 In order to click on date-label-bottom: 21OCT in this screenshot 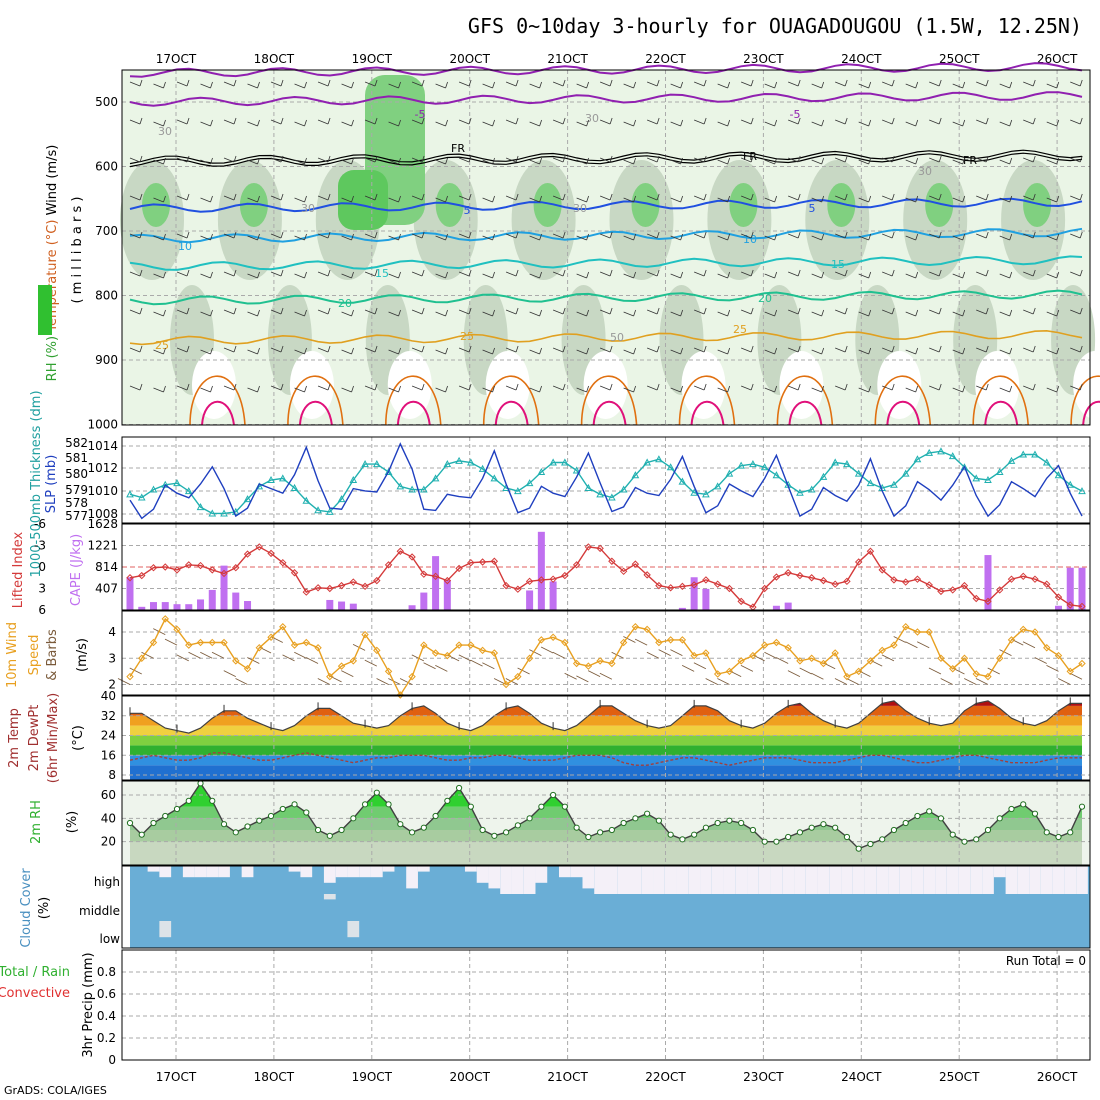, I will do `click(567, 1077)`.